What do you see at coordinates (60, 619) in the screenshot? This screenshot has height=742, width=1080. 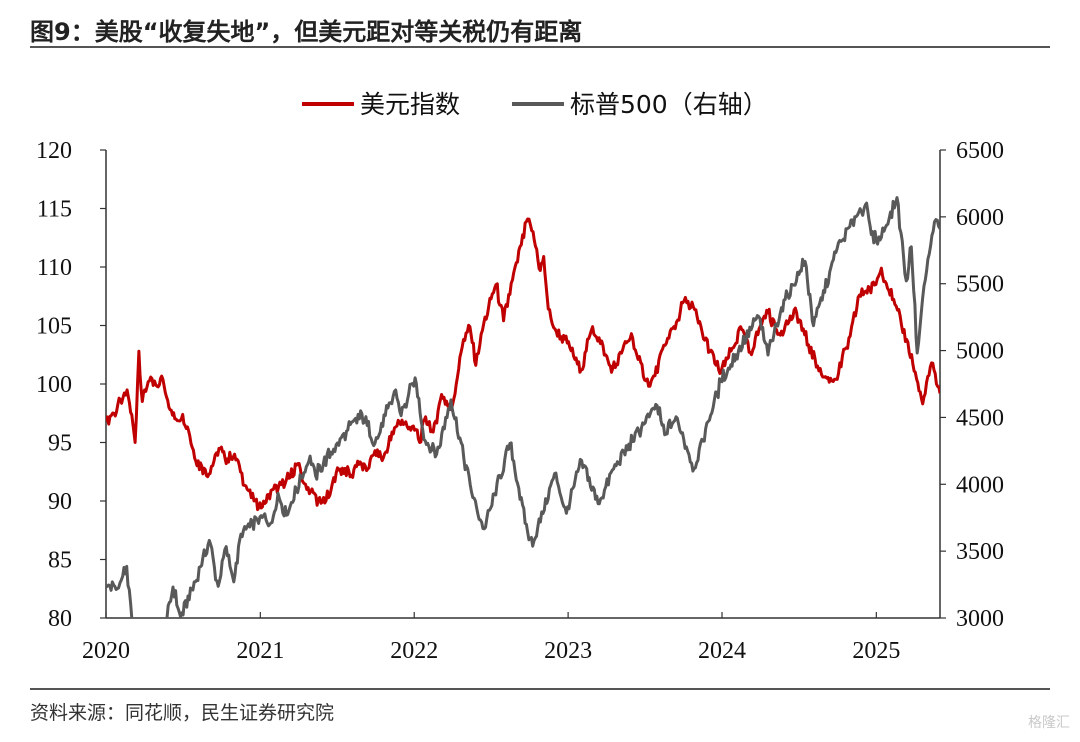 I see `left-tick-label: 80` at bounding box center [60, 619].